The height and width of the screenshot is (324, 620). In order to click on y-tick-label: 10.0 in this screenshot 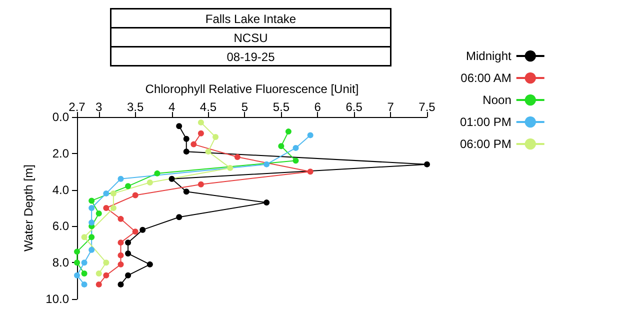, I will do `click(58, 299)`.